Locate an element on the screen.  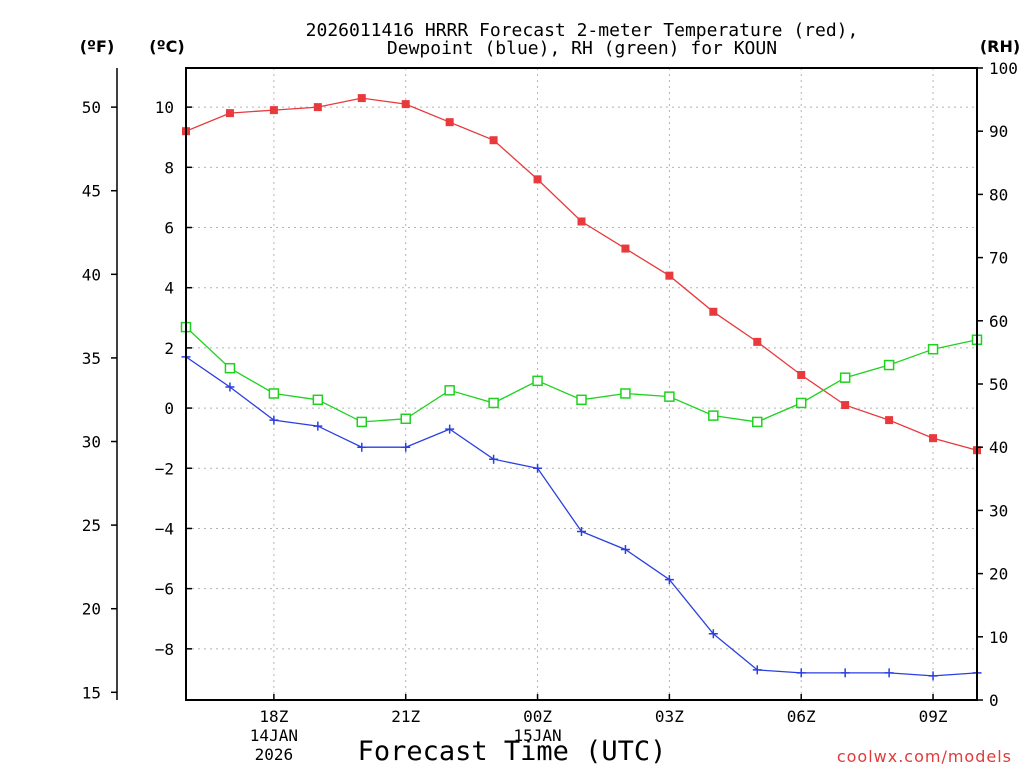
rh-tick-label: 90 is located at coordinates (998, 131).